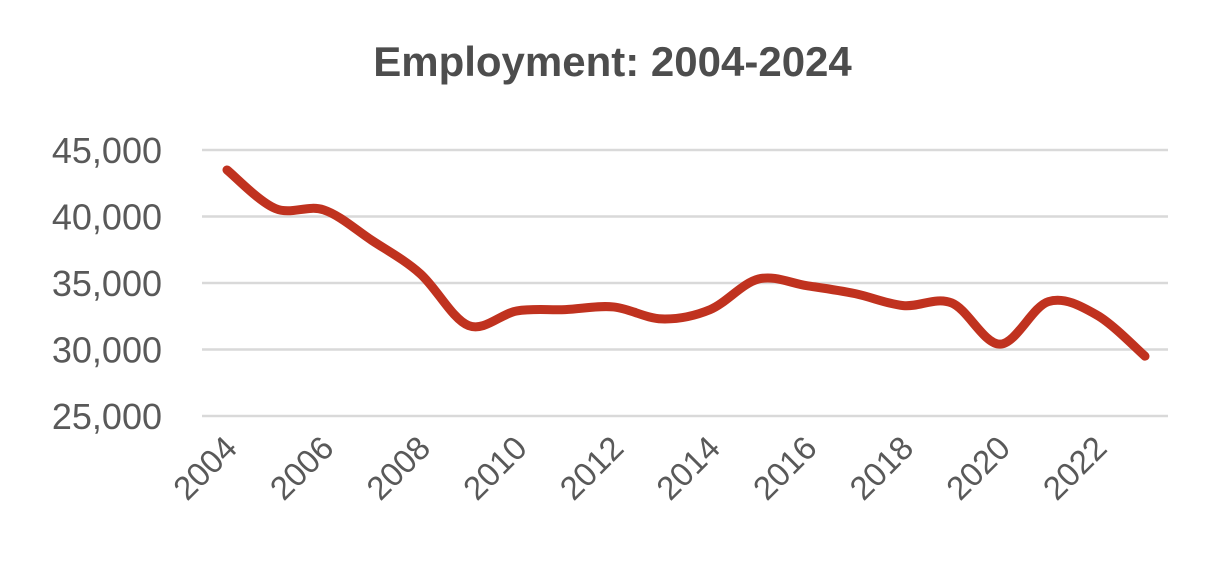 The image size is (1225, 577). Describe the element at coordinates (640, 468) in the screenshot. I see `x-axis: 2004 2006 2008 2010 2012 2014 2016 2018 2020 2022` at that location.